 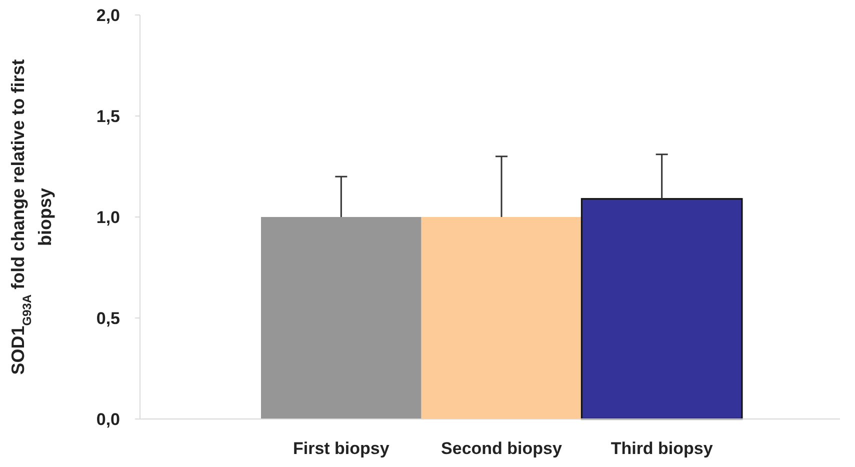 What do you see at coordinates (108, 217) in the screenshot?
I see `y-tick-label: 1,0` at bounding box center [108, 217].